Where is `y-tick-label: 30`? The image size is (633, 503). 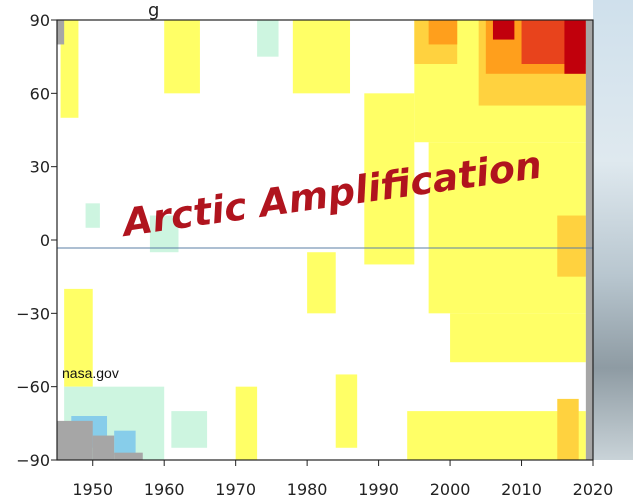 y-tick-label: 30 is located at coordinates (40, 167).